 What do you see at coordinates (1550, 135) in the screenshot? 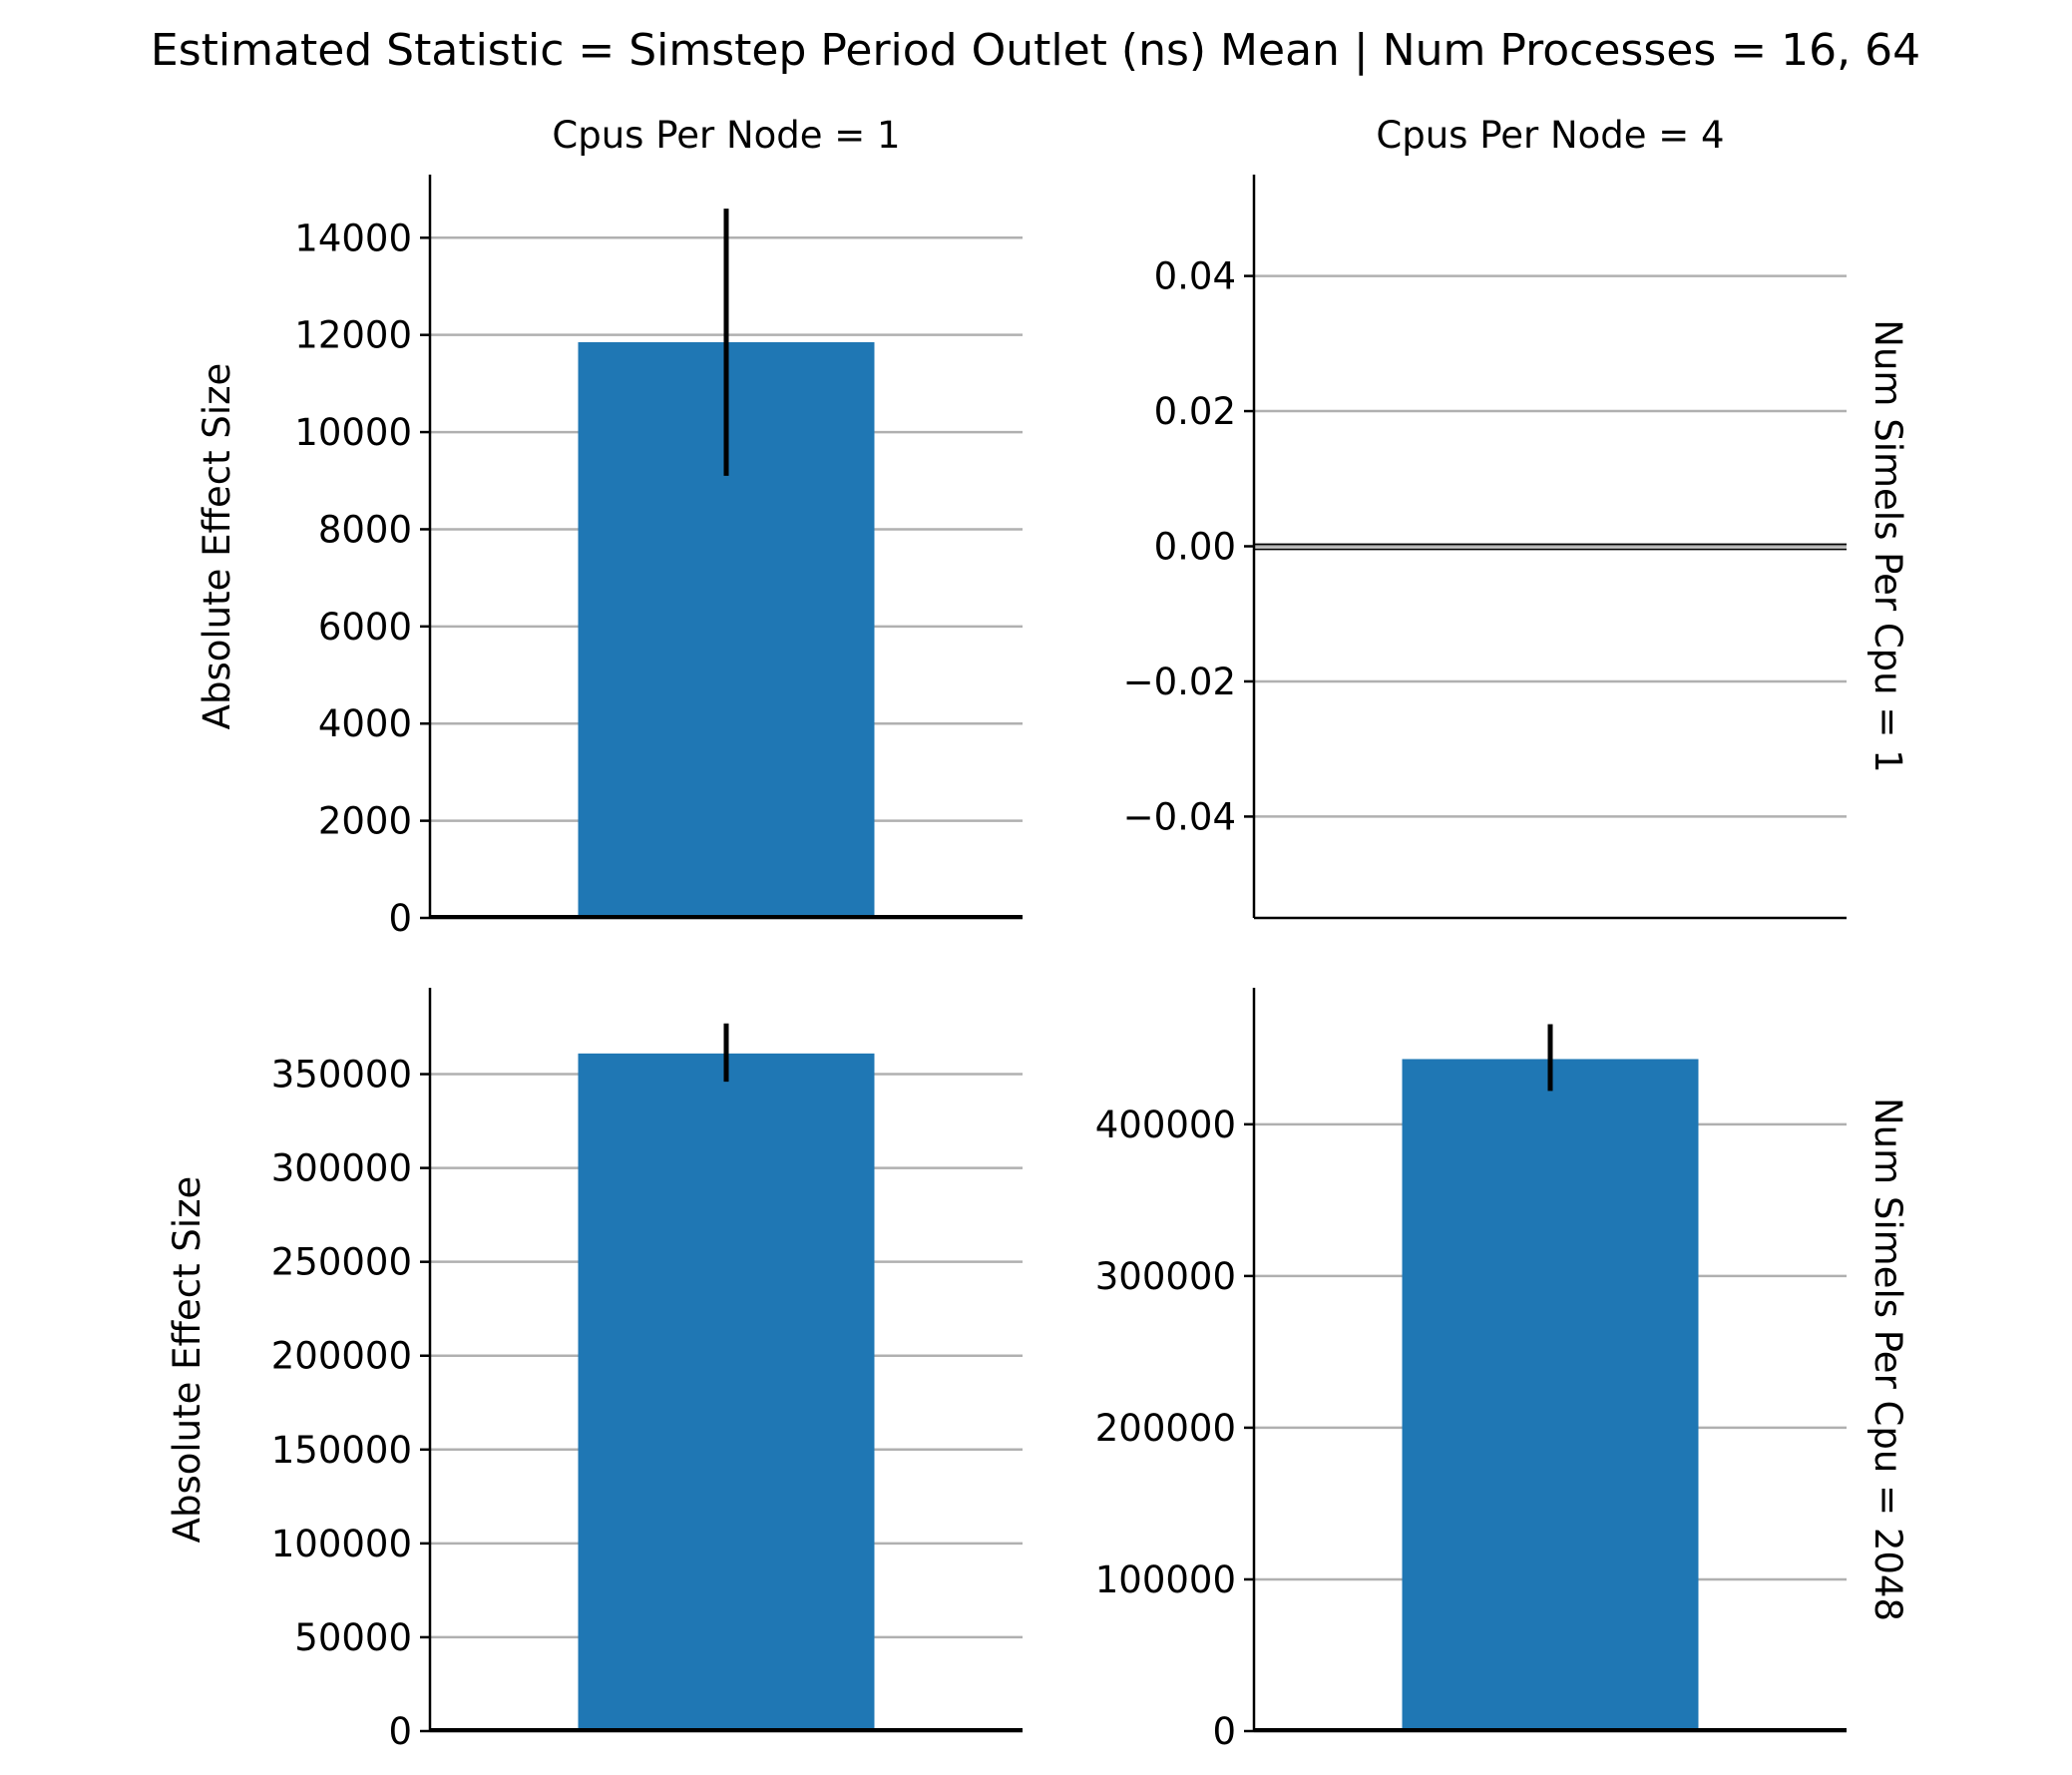
I see `column-title: Cpus Per Node = 4` at bounding box center [1550, 135].